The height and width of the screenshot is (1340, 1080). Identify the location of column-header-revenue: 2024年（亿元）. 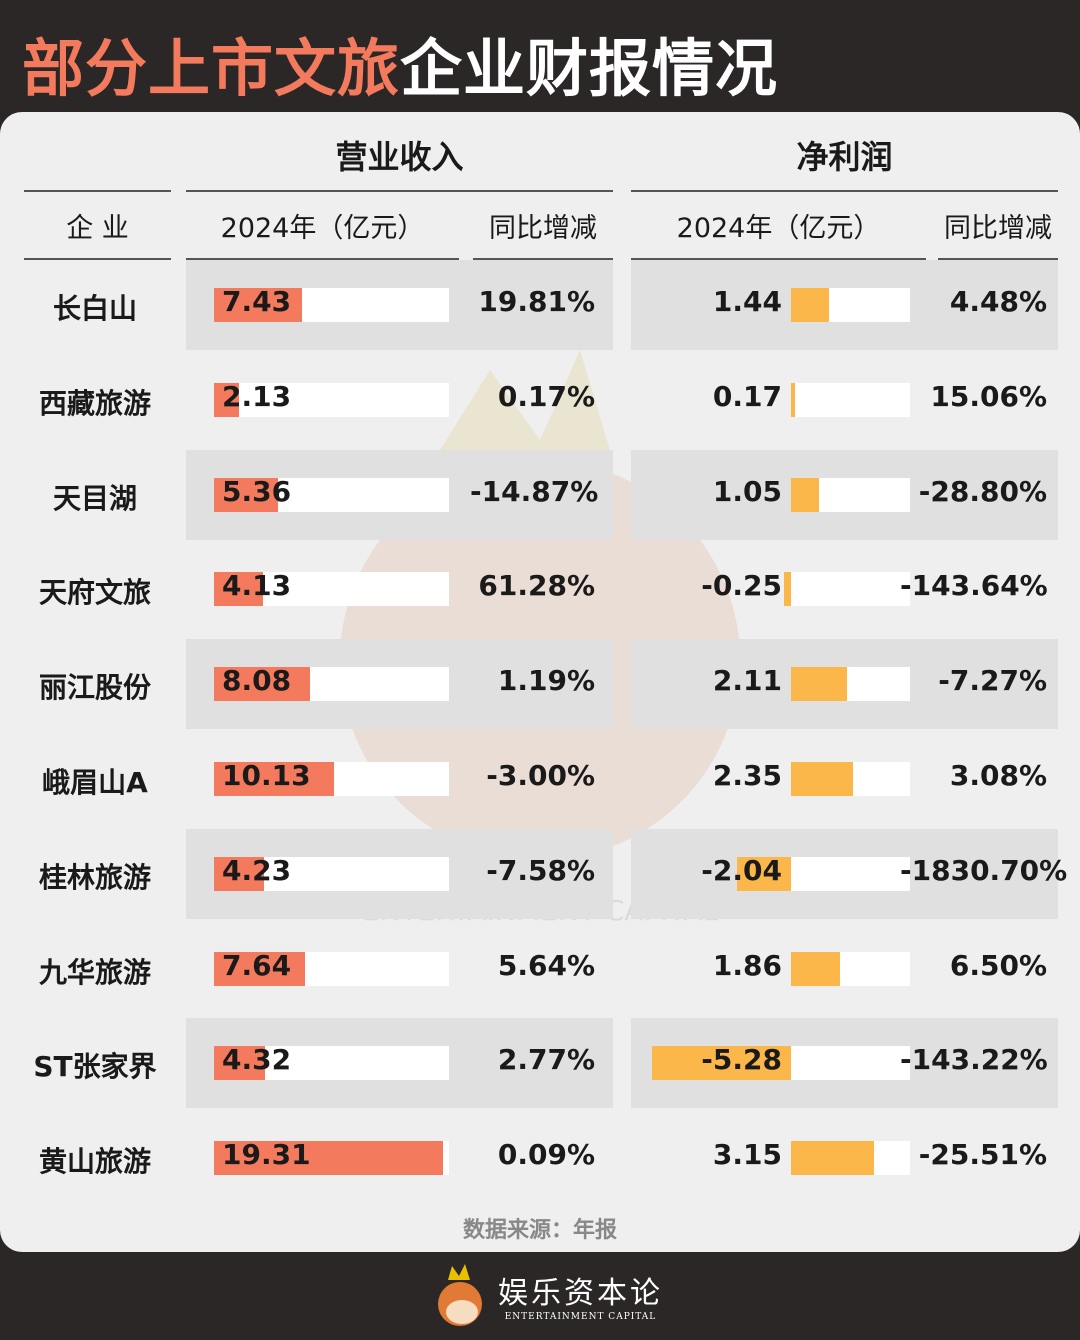
(322, 228).